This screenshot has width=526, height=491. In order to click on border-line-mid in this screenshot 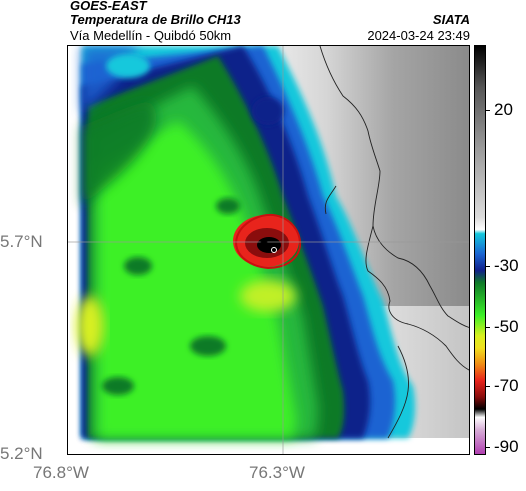, I will do `click(417, 298)`.